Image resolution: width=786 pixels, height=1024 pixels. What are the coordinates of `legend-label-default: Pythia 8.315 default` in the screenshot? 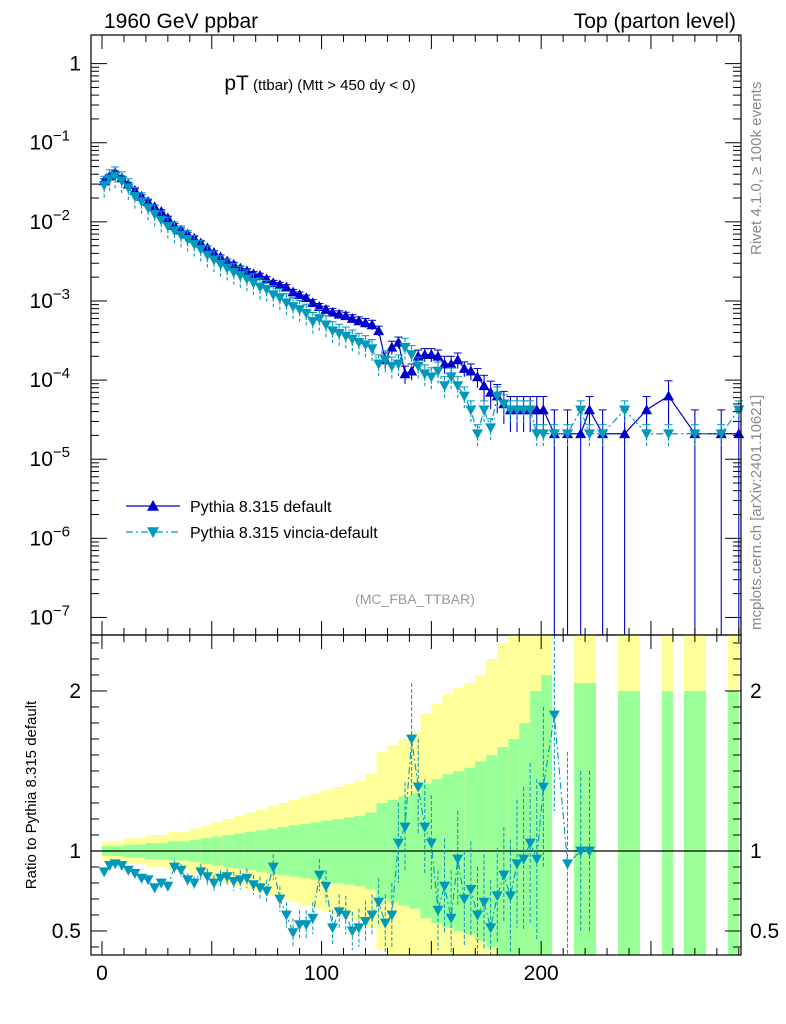 It's located at (261, 507).